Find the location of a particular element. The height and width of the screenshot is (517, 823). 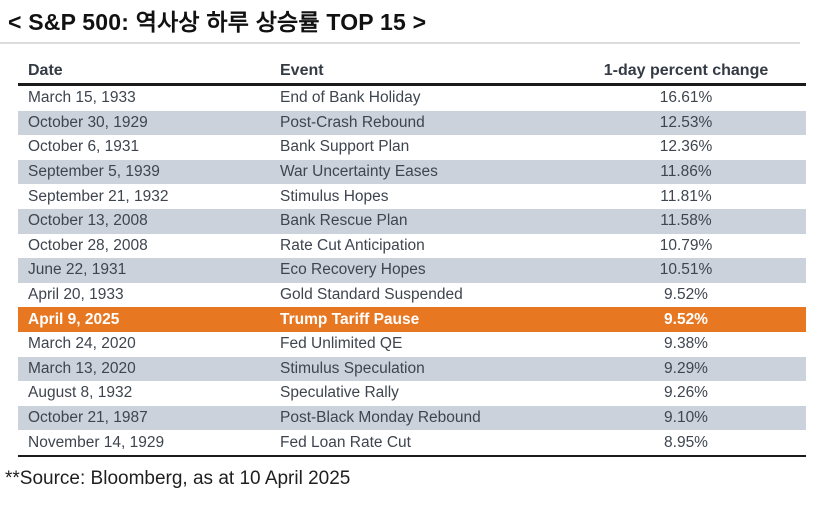

cell-change: 16.61% is located at coordinates (686, 98).